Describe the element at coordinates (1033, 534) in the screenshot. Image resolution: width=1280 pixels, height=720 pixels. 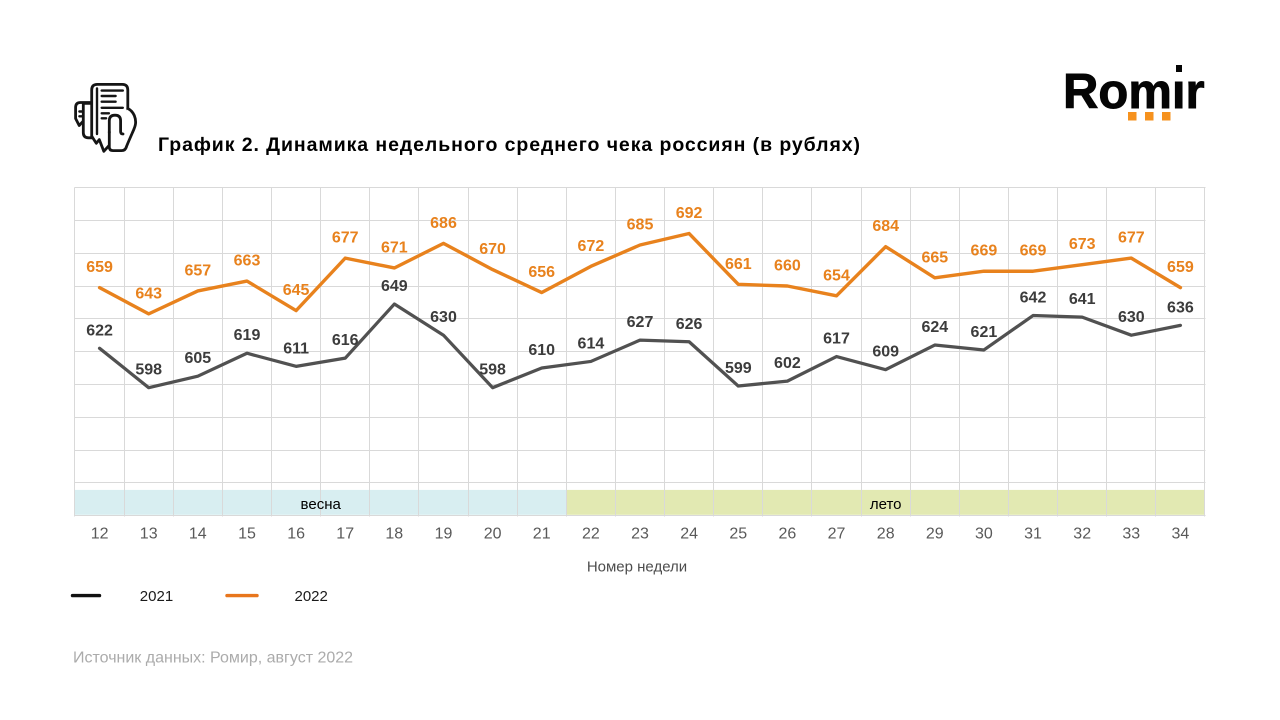
I see `svg-text: 31` at that location.